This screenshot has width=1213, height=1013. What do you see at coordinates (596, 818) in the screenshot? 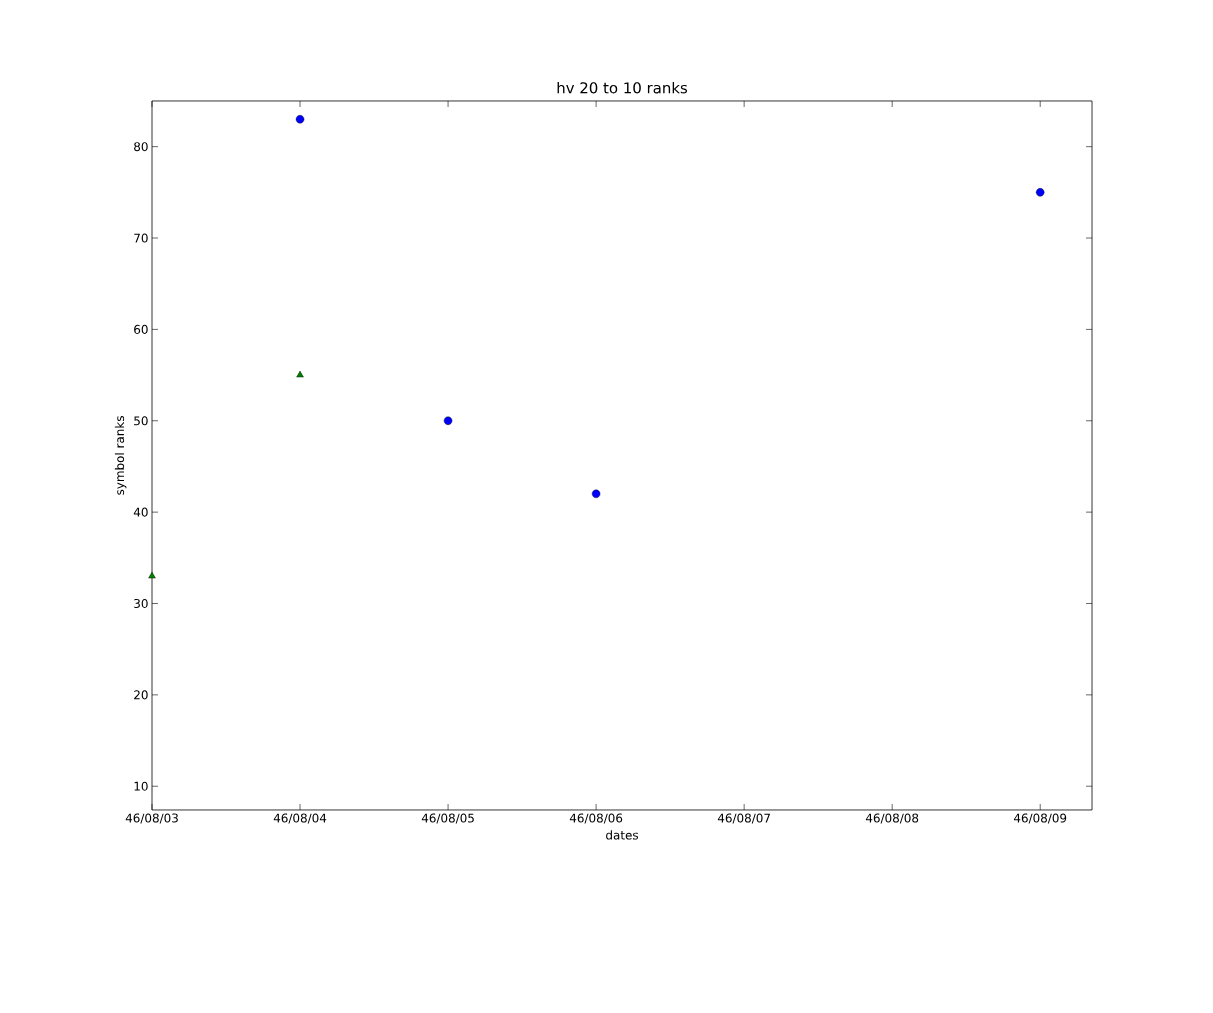
I see `x-tick-label: 46/08/06` at bounding box center [596, 818].